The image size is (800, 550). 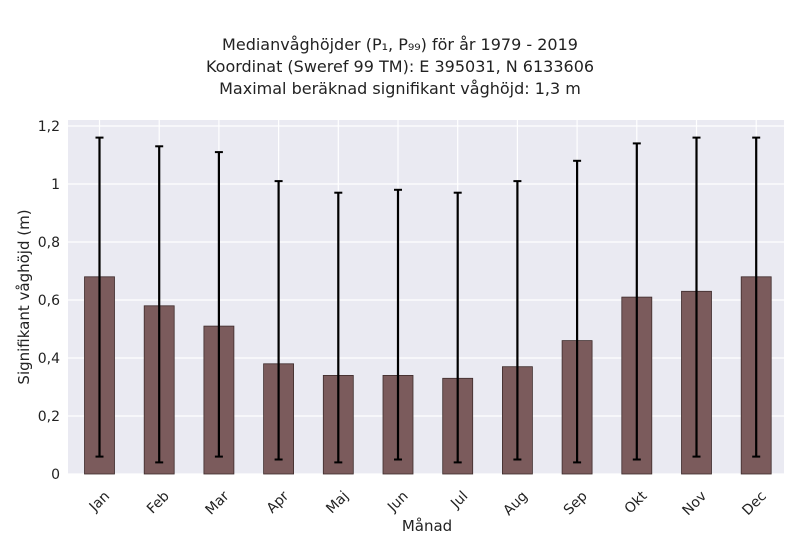 What do you see at coordinates (49, 359) in the screenshot?
I see `y-tick-label: 0,4` at bounding box center [49, 359].